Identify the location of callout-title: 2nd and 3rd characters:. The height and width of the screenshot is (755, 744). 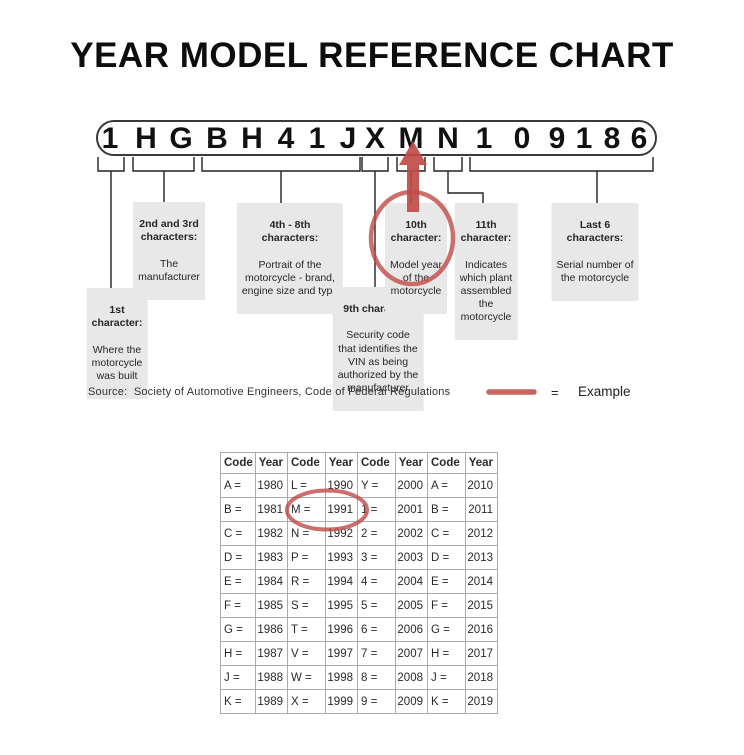
(169, 231).